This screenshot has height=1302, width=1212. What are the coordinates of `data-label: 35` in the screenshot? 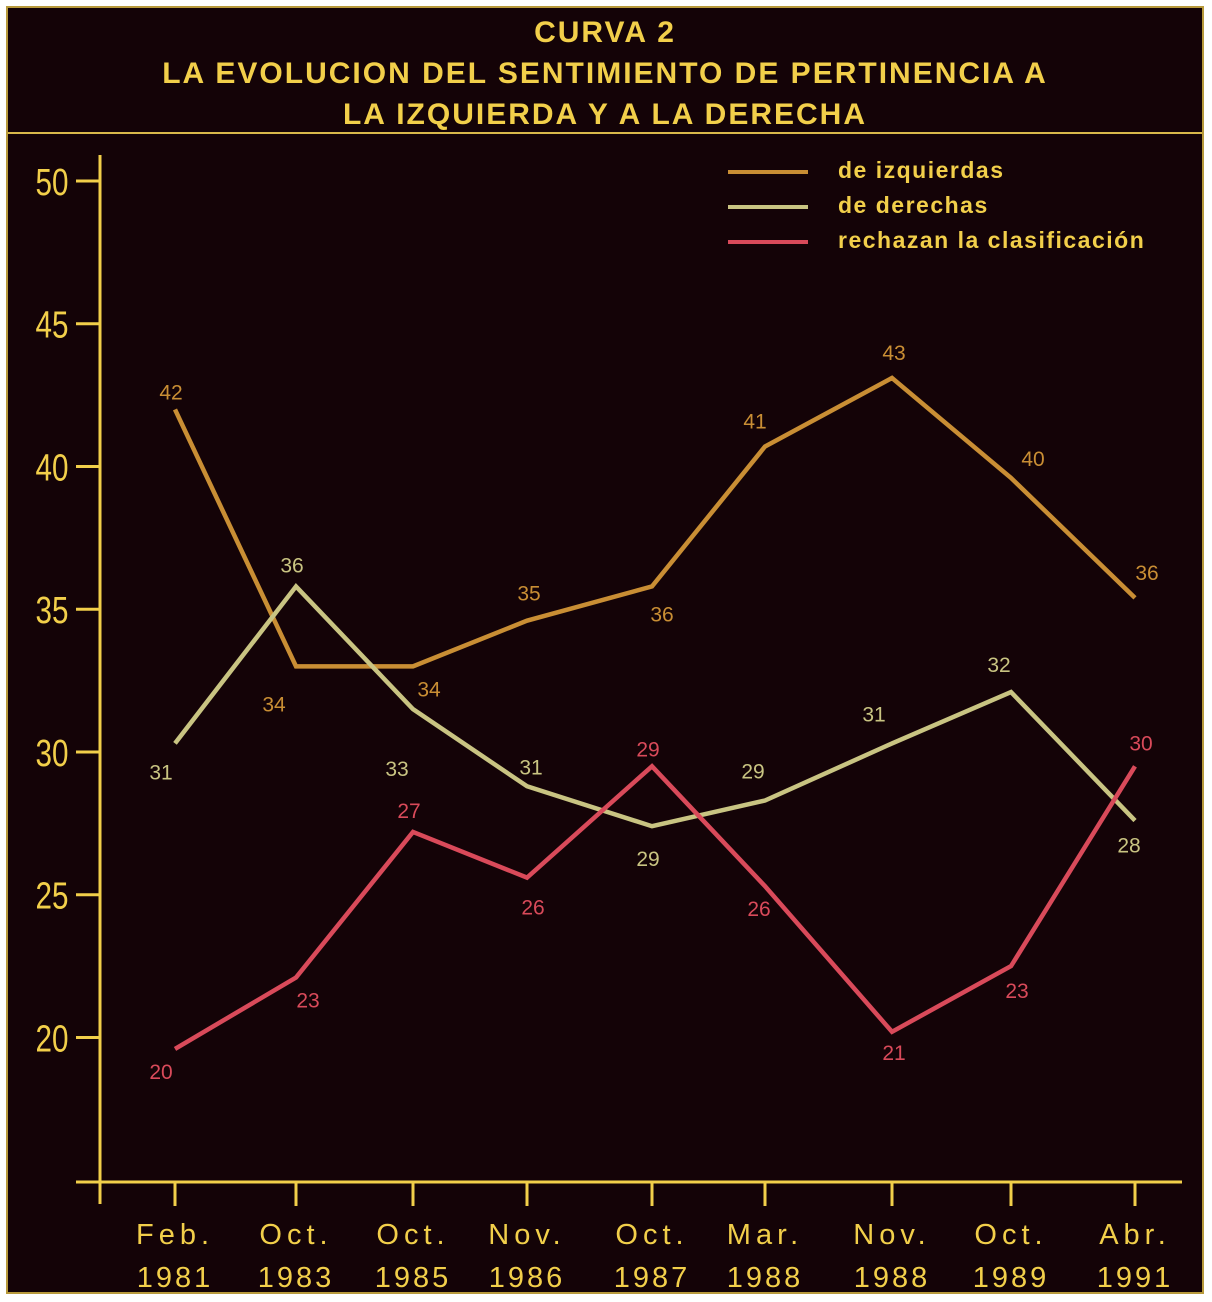 It's located at (528, 594).